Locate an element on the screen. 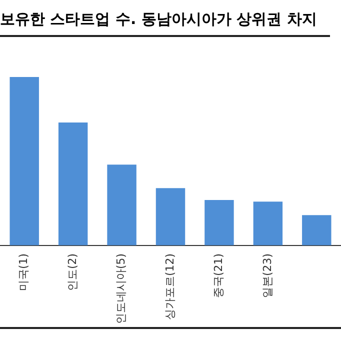  x-tick-label: 인도(2) is located at coordinates (72, 272).